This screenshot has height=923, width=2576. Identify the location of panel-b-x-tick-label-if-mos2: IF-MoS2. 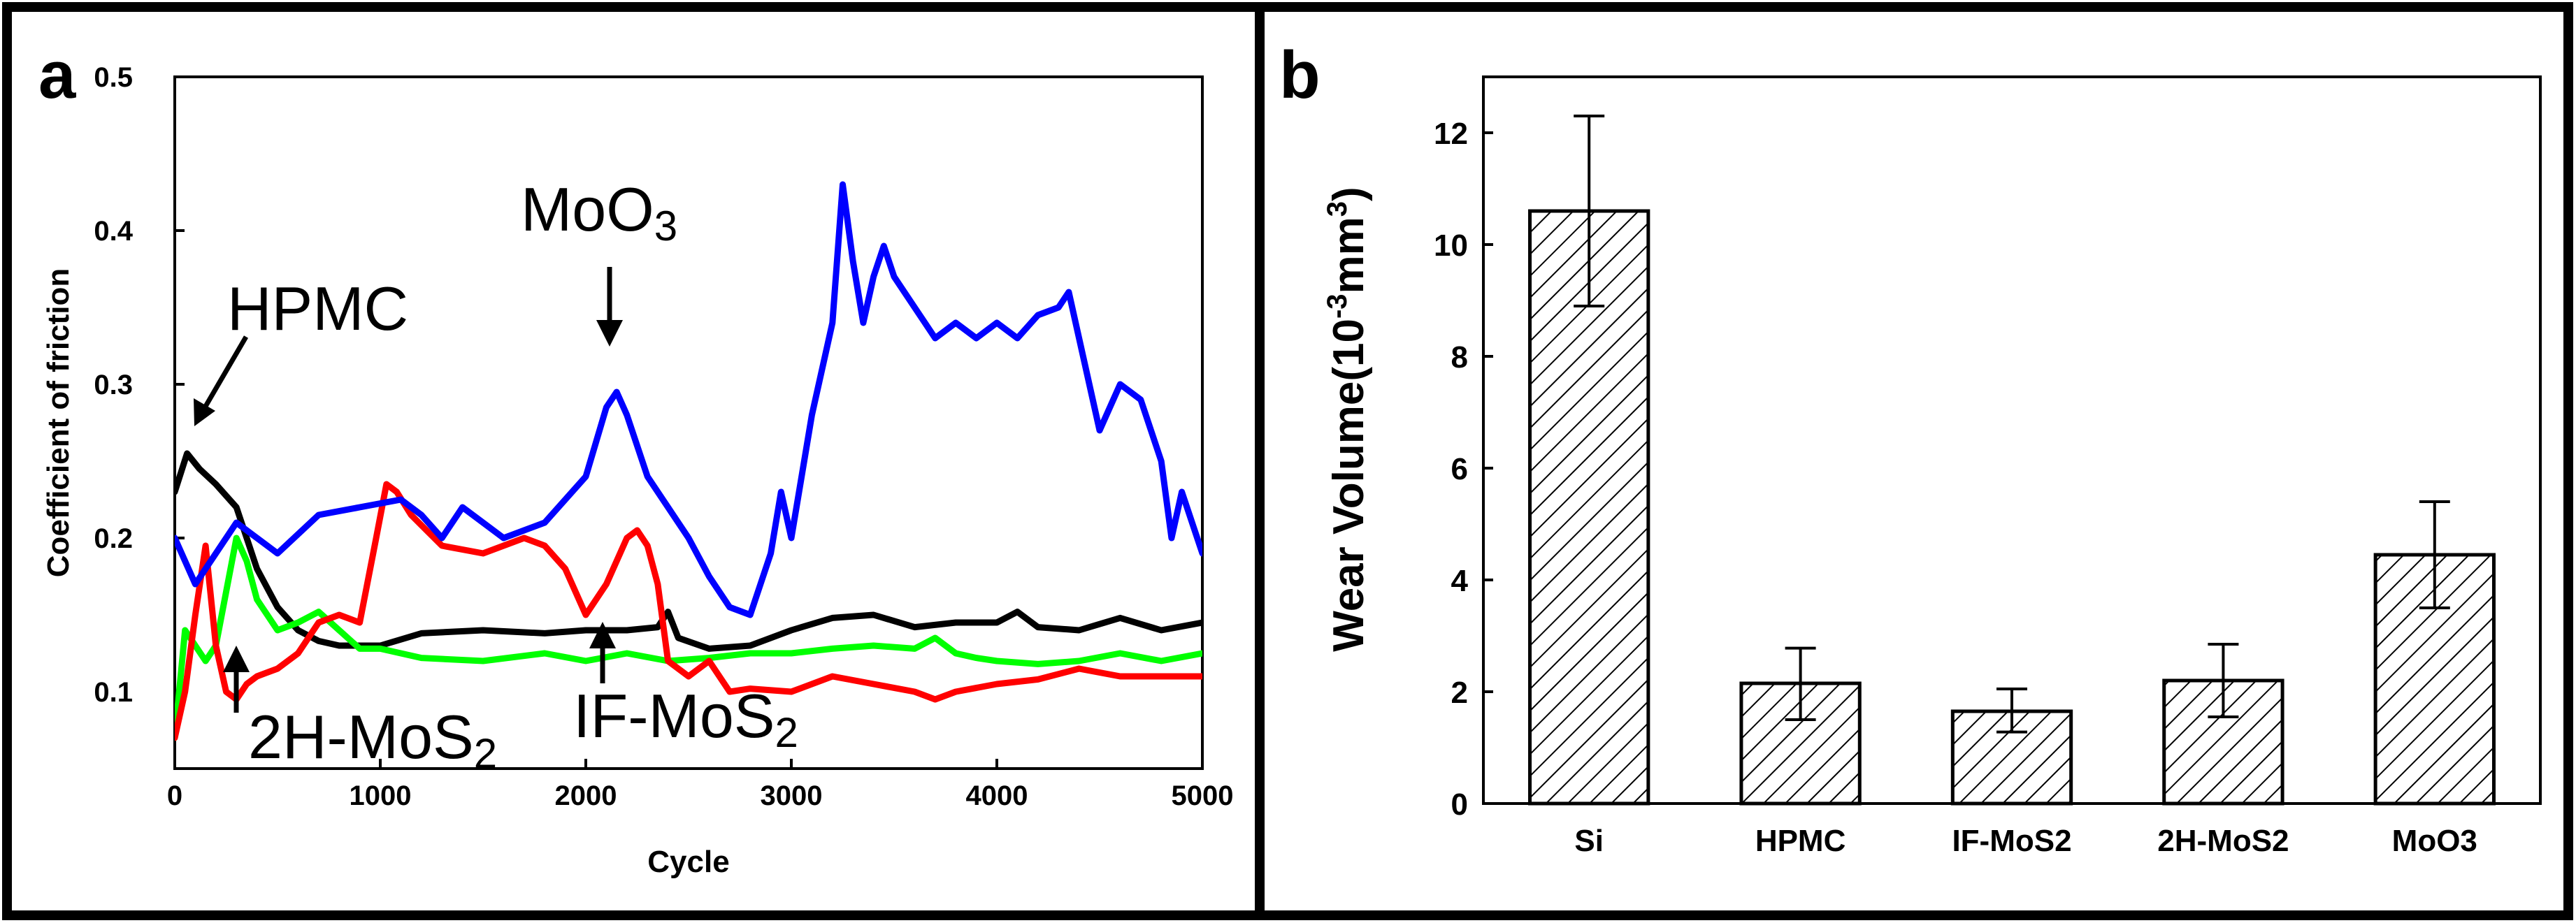
(2011, 841).